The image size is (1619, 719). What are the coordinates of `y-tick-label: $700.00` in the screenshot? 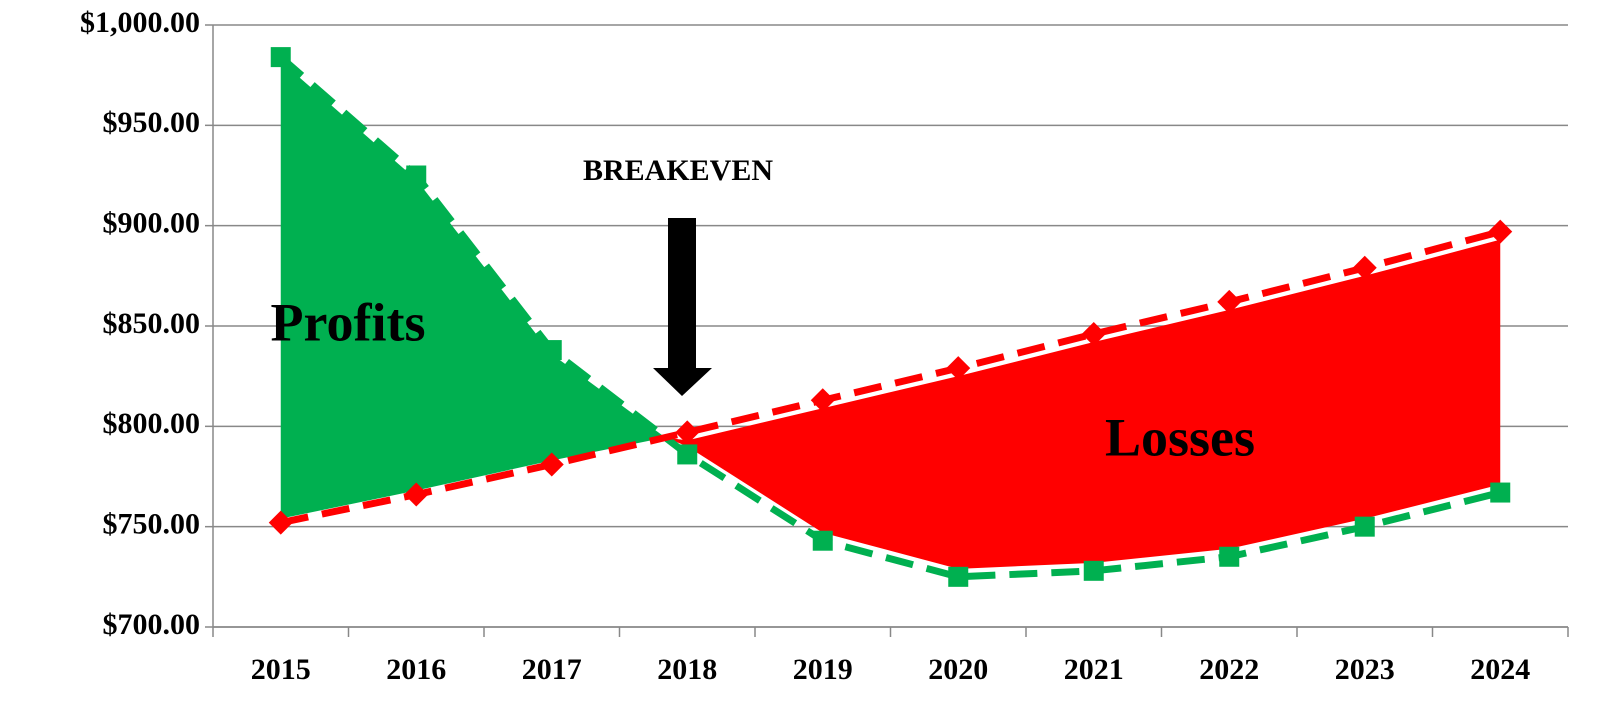 It's located at (152, 624).